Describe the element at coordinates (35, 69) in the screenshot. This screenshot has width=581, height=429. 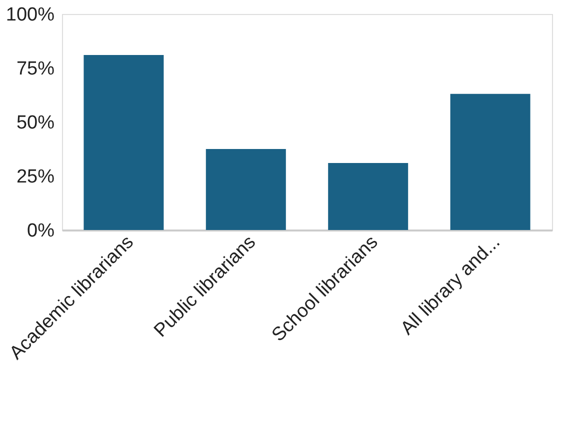
I see `y-tick-label: 75%` at that location.